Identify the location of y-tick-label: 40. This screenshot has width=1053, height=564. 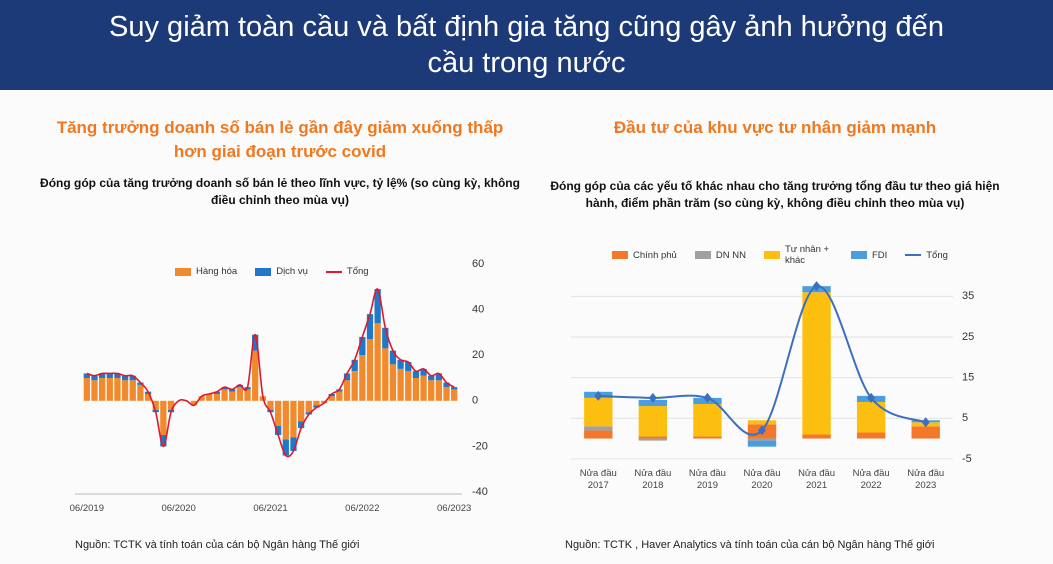
(478, 310).